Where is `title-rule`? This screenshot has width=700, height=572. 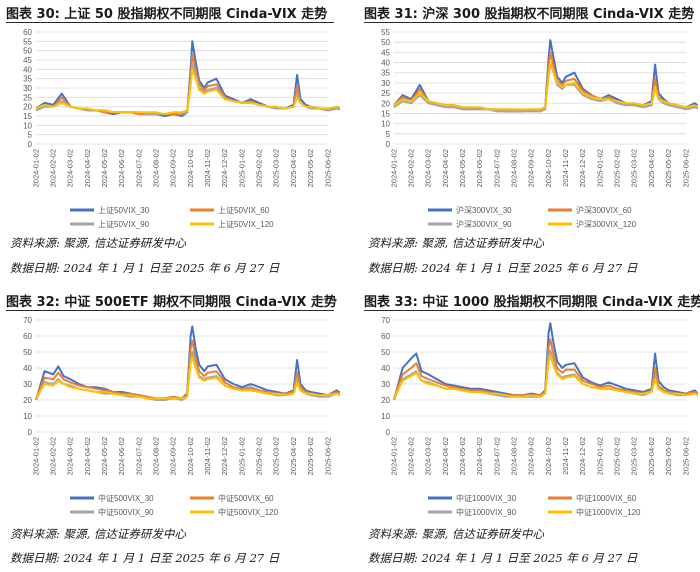
title-rule is located at coordinates (170, 310).